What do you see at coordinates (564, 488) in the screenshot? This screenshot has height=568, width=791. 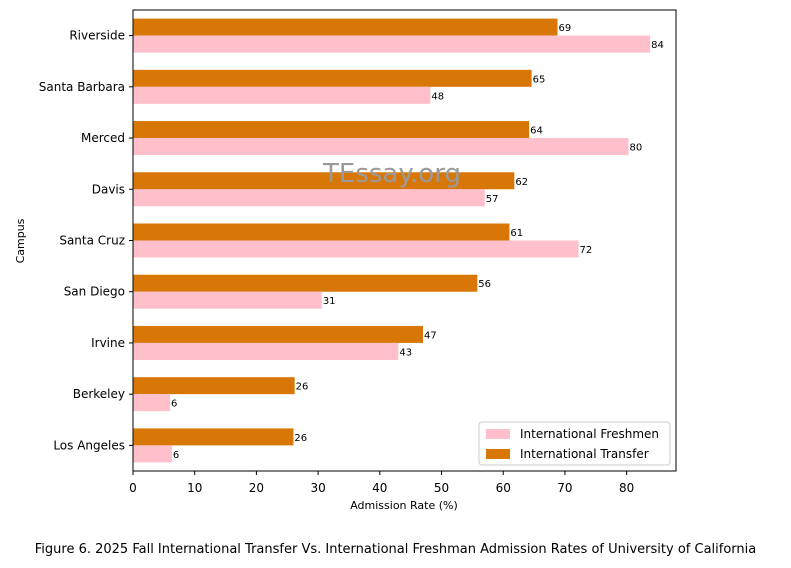 I see `x-tick-label-70: 70` at bounding box center [564, 488].